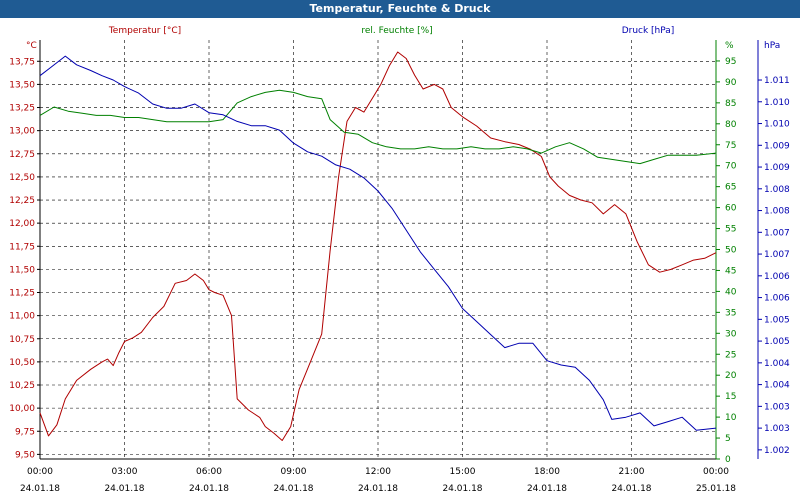 Image resolution: width=800 pixels, height=500 pixels. I want to click on humidity-tick-label: 10, so click(731, 418).